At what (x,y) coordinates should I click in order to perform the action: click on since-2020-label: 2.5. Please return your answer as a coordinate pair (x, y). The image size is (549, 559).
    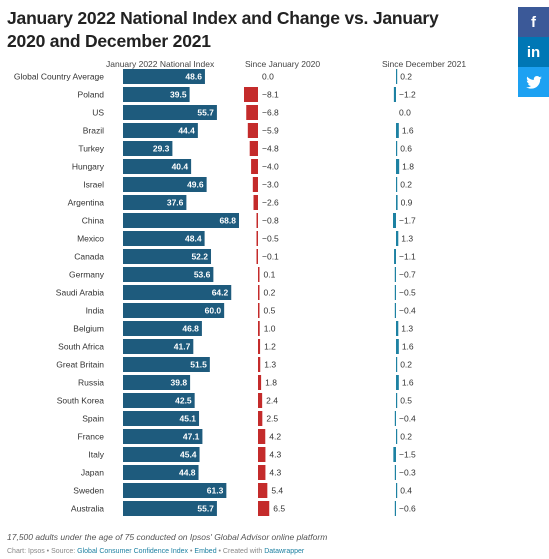
    Looking at the image, I should click on (272, 419).